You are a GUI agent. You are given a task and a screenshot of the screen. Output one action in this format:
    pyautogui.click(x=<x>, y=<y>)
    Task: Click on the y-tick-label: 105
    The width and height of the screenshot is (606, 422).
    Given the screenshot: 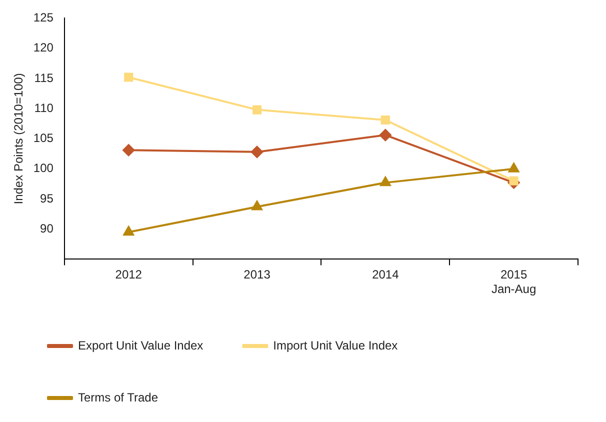 What is the action you would take?
    pyautogui.click(x=43, y=138)
    